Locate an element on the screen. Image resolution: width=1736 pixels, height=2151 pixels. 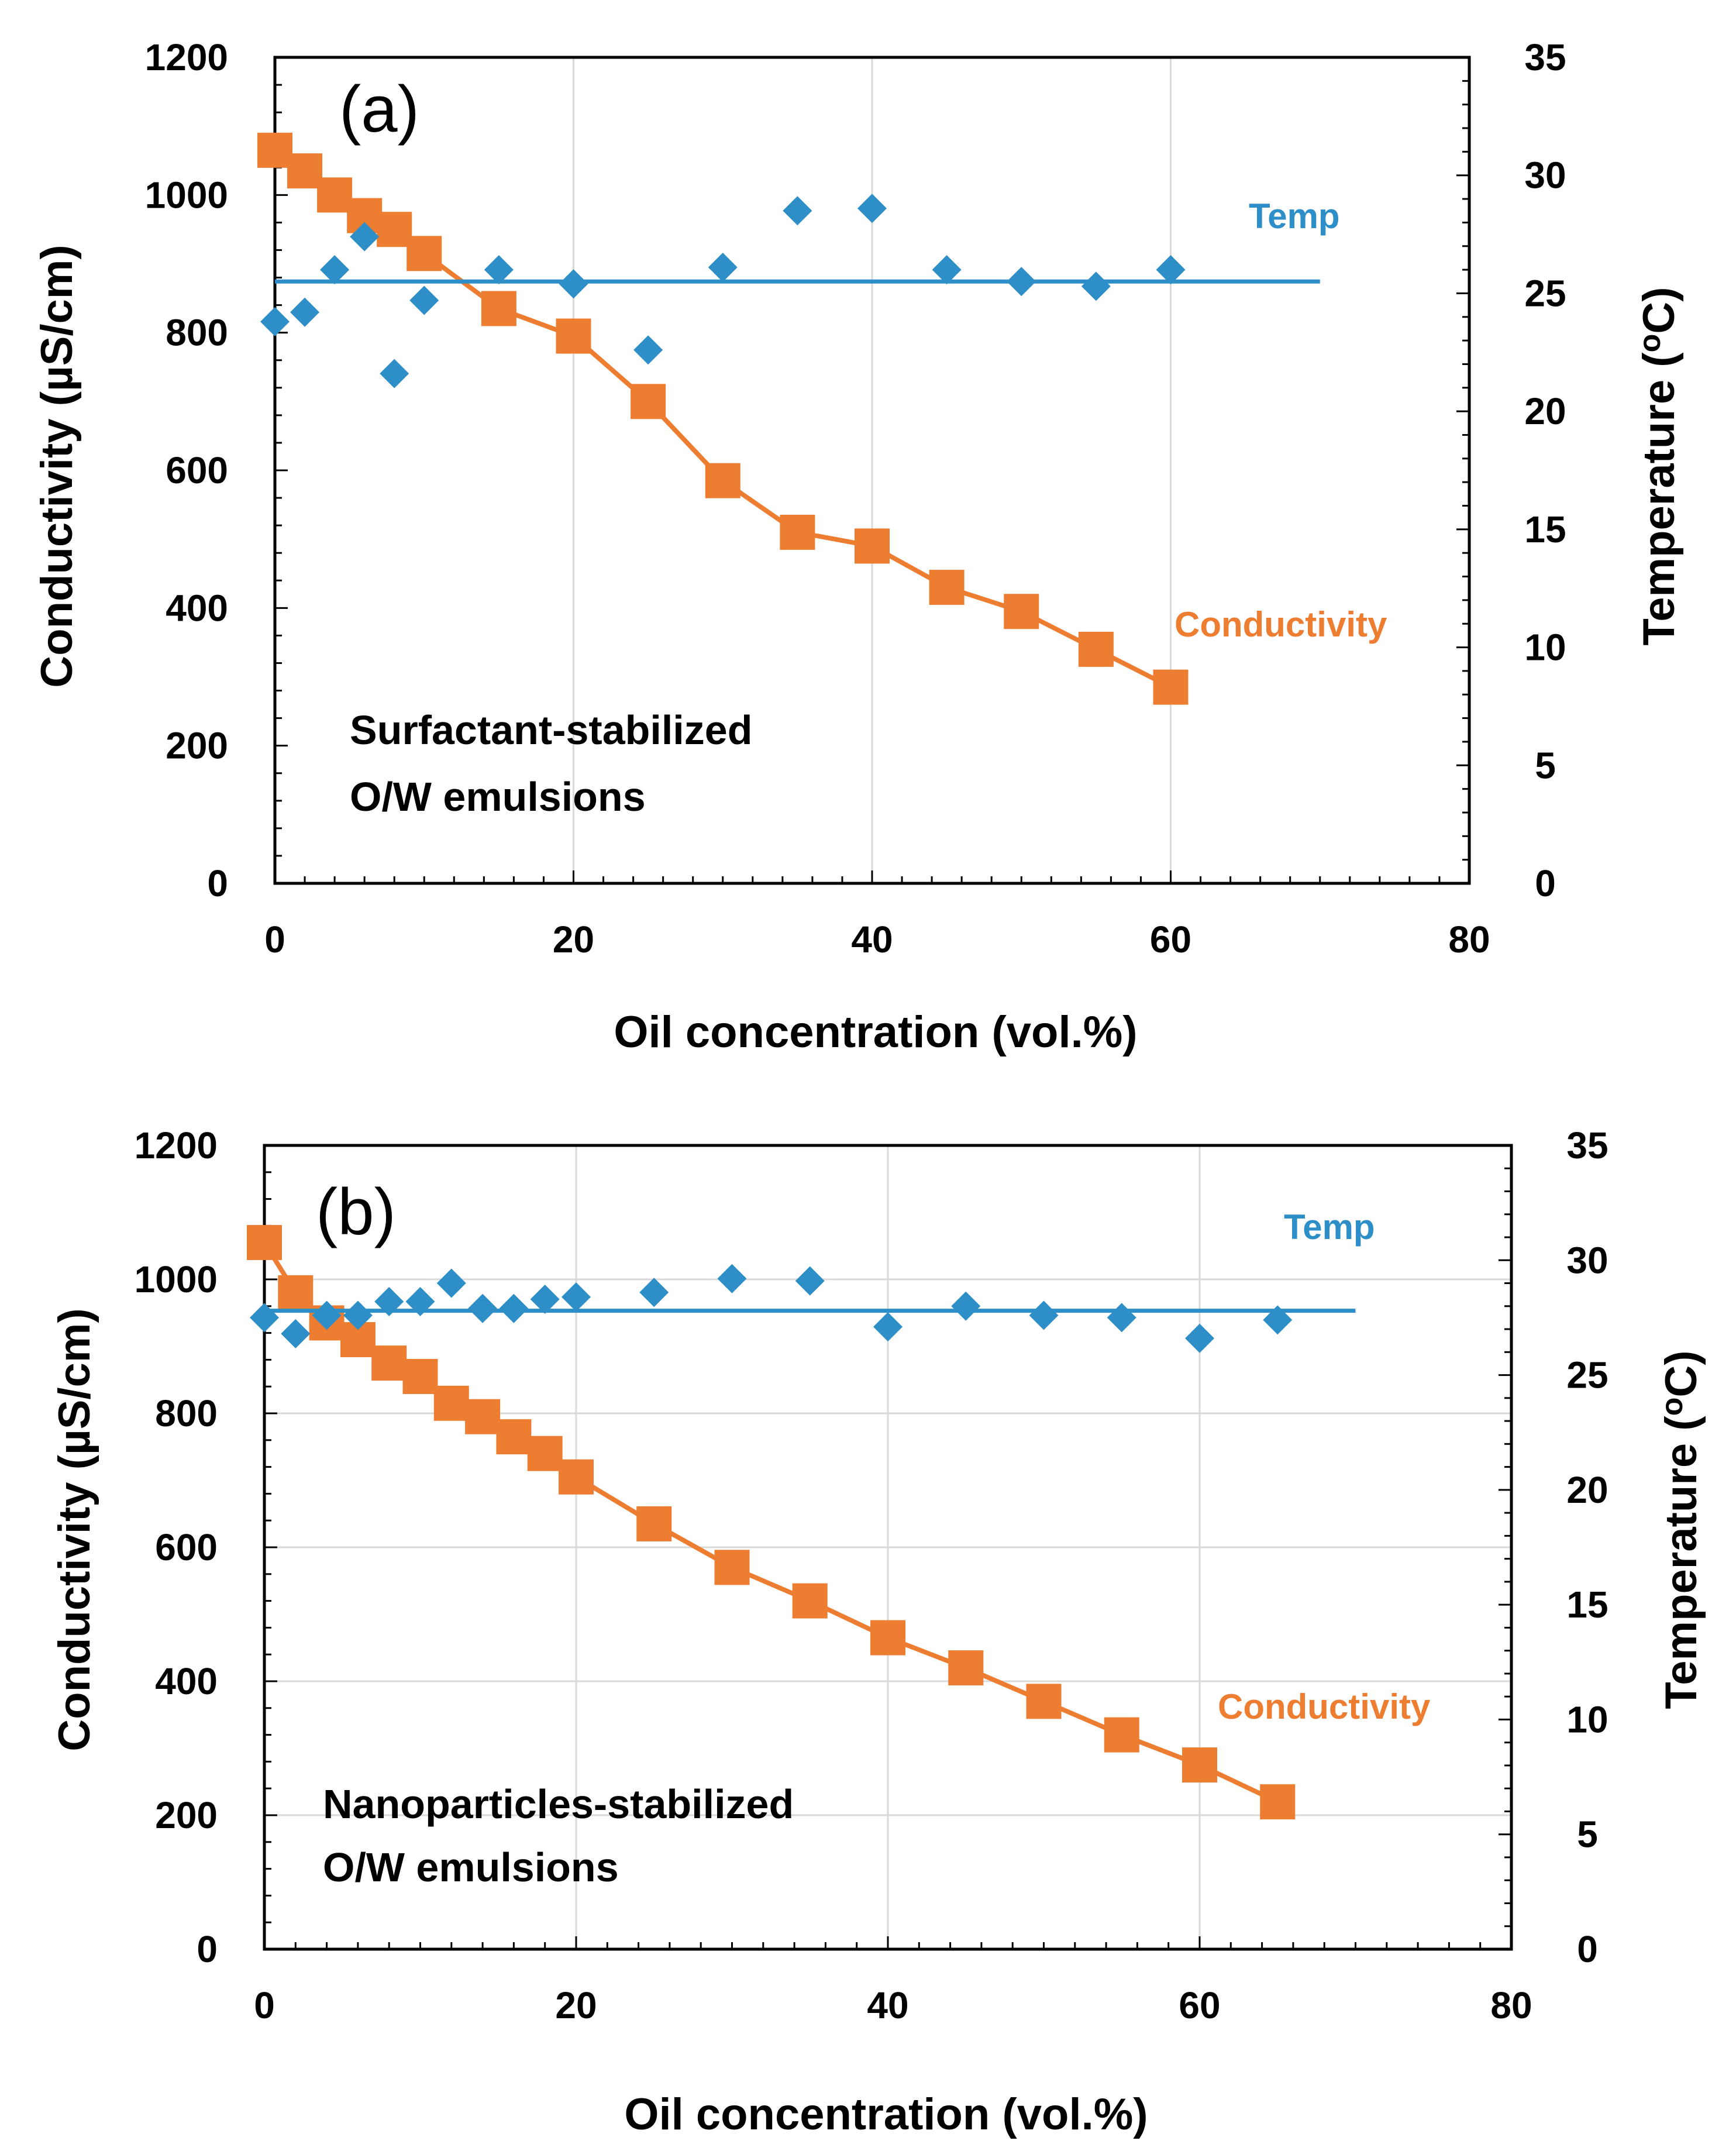
panel-label-a: (a) is located at coordinates (379, 109).